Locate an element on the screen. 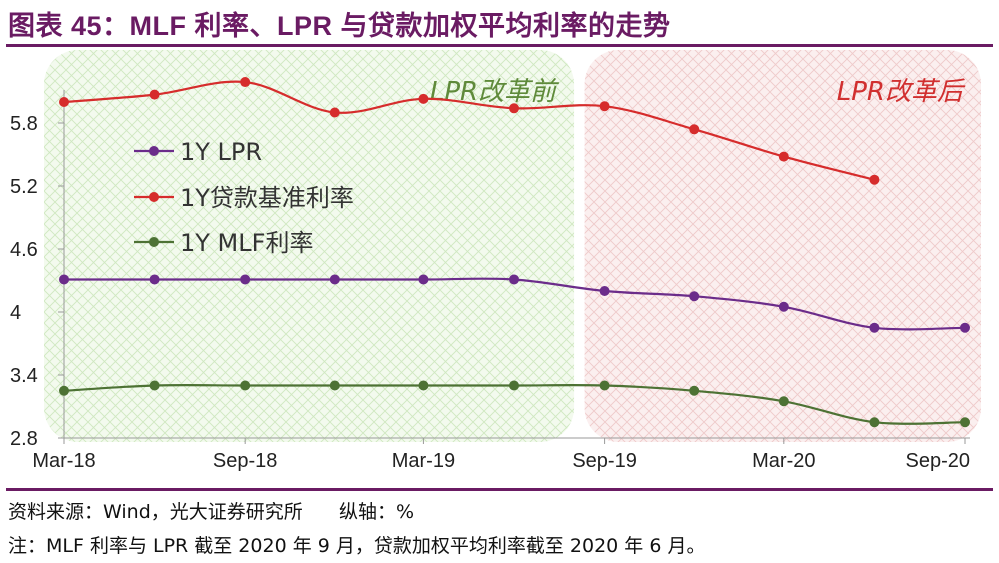  y-tick-label: 5.8 is located at coordinates (24, 124).